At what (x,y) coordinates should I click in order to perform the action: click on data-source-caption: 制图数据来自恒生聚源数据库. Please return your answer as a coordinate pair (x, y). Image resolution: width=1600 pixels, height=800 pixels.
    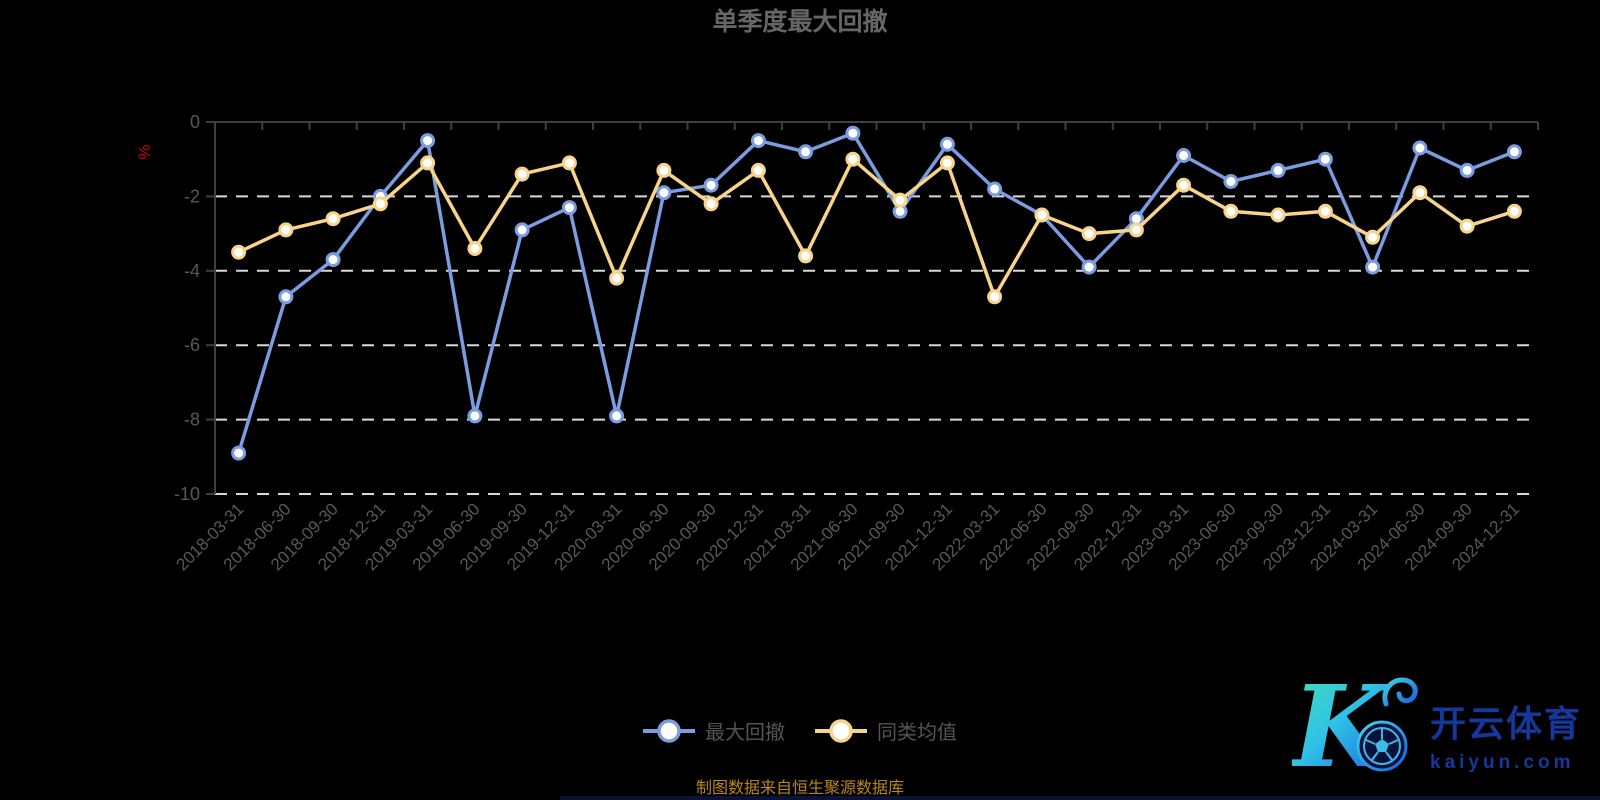
    Looking at the image, I should click on (799, 788).